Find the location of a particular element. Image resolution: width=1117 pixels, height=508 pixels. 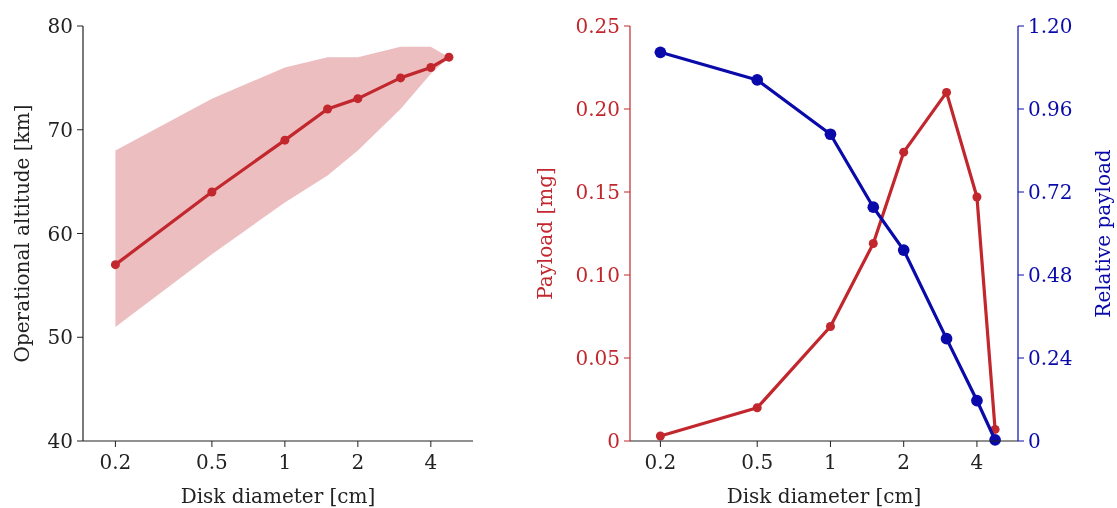

y-axis-title: Operational altitude [km] is located at coordinates (22, 233).